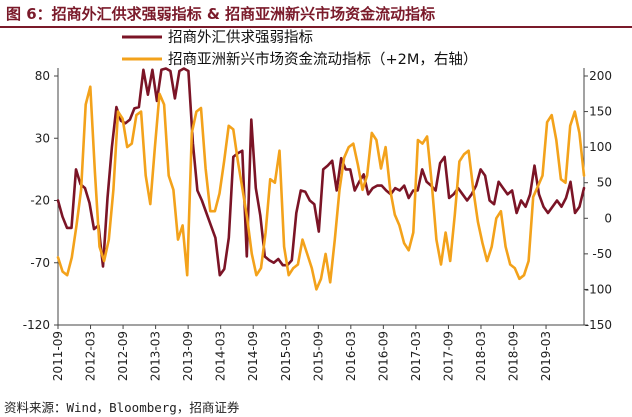 The image size is (632, 417). What do you see at coordinates (240, 37) in the screenshot?
I see `legend-label: 招商外汇供求强弱指标` at bounding box center [240, 37].